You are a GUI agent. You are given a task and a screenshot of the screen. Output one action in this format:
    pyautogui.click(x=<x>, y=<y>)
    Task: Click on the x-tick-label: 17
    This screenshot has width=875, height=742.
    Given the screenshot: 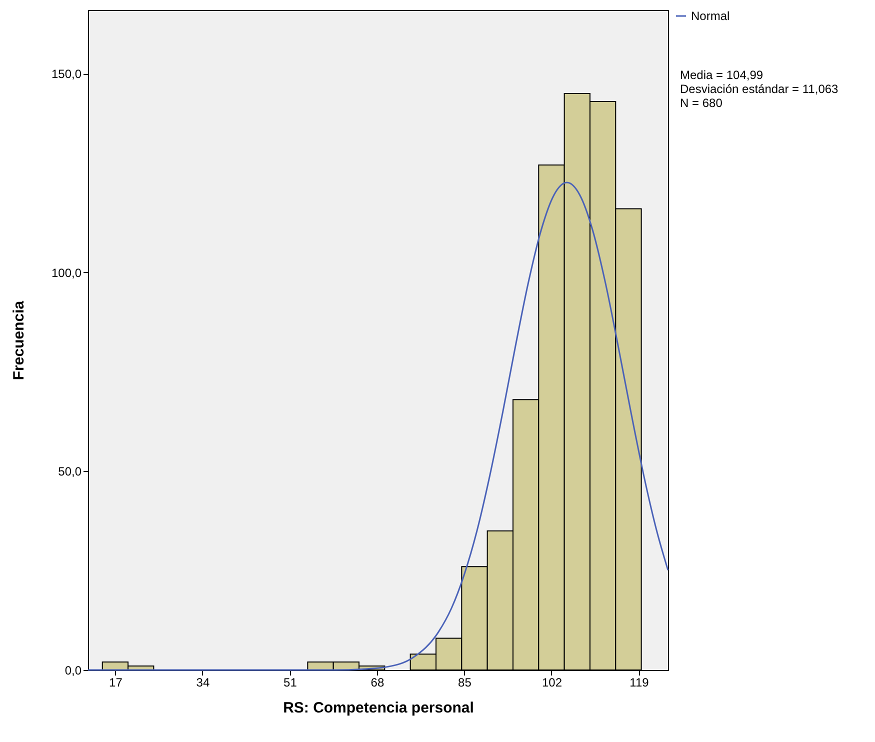 What is the action you would take?
    pyautogui.click(x=116, y=683)
    